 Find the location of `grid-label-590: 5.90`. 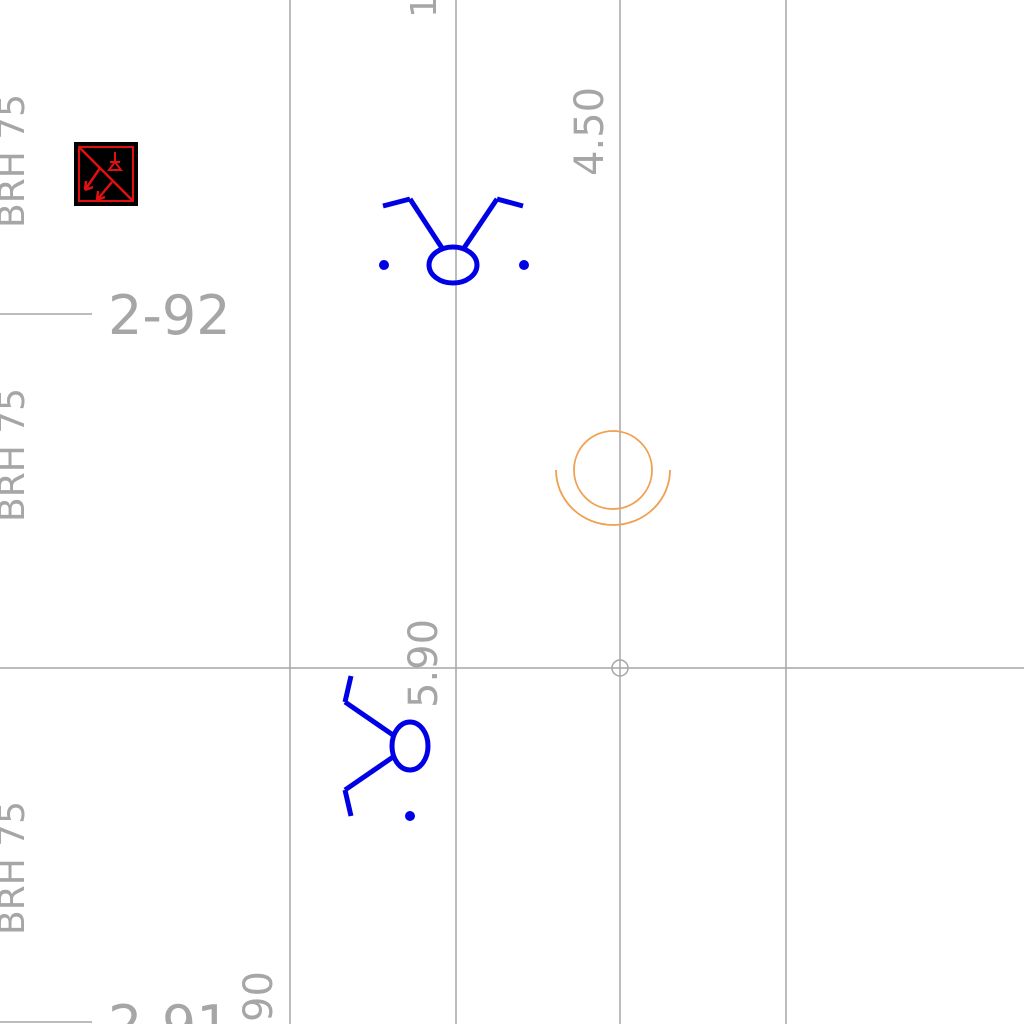

grid-label-590: 5.90 is located at coordinates (424, 663).